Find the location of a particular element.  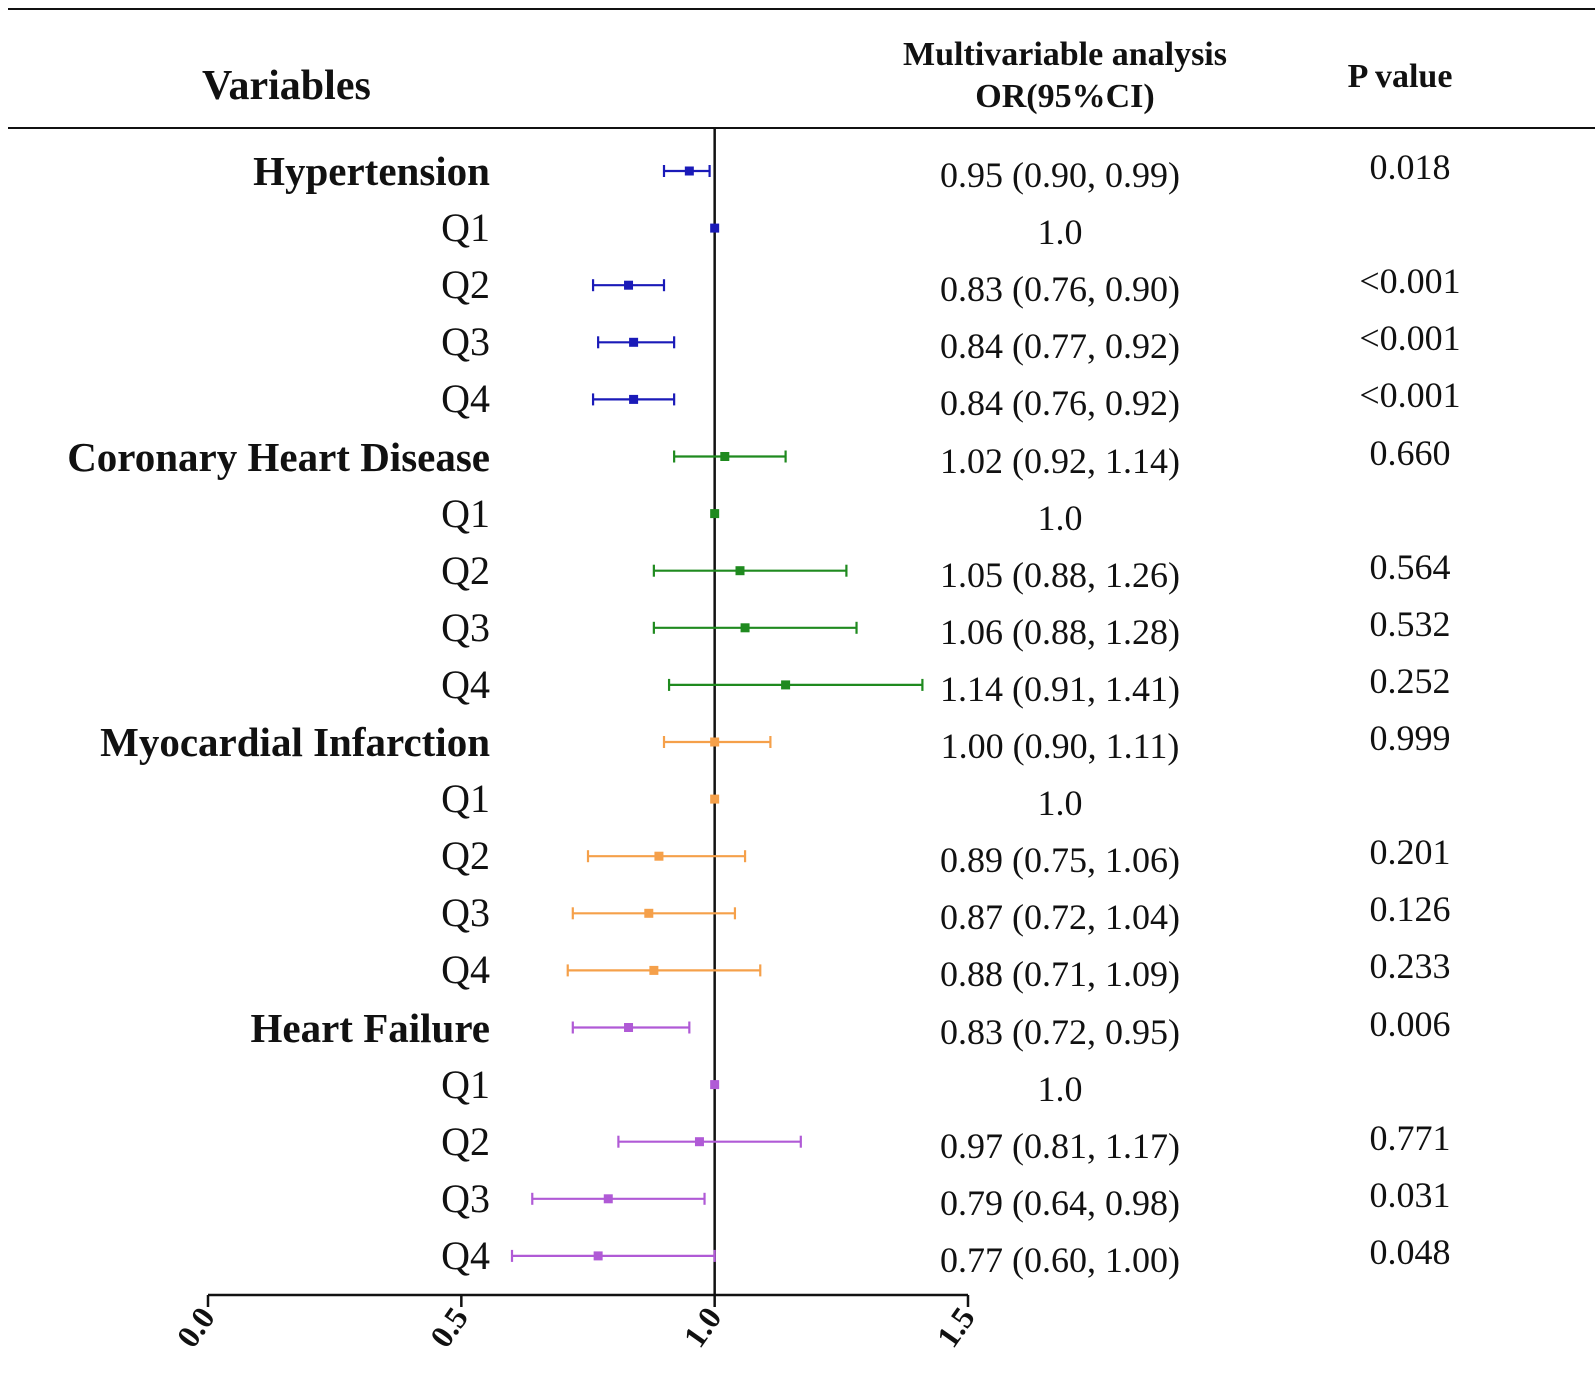

x-tick-label-2: 1.0 is located at coordinates (702, 1326).